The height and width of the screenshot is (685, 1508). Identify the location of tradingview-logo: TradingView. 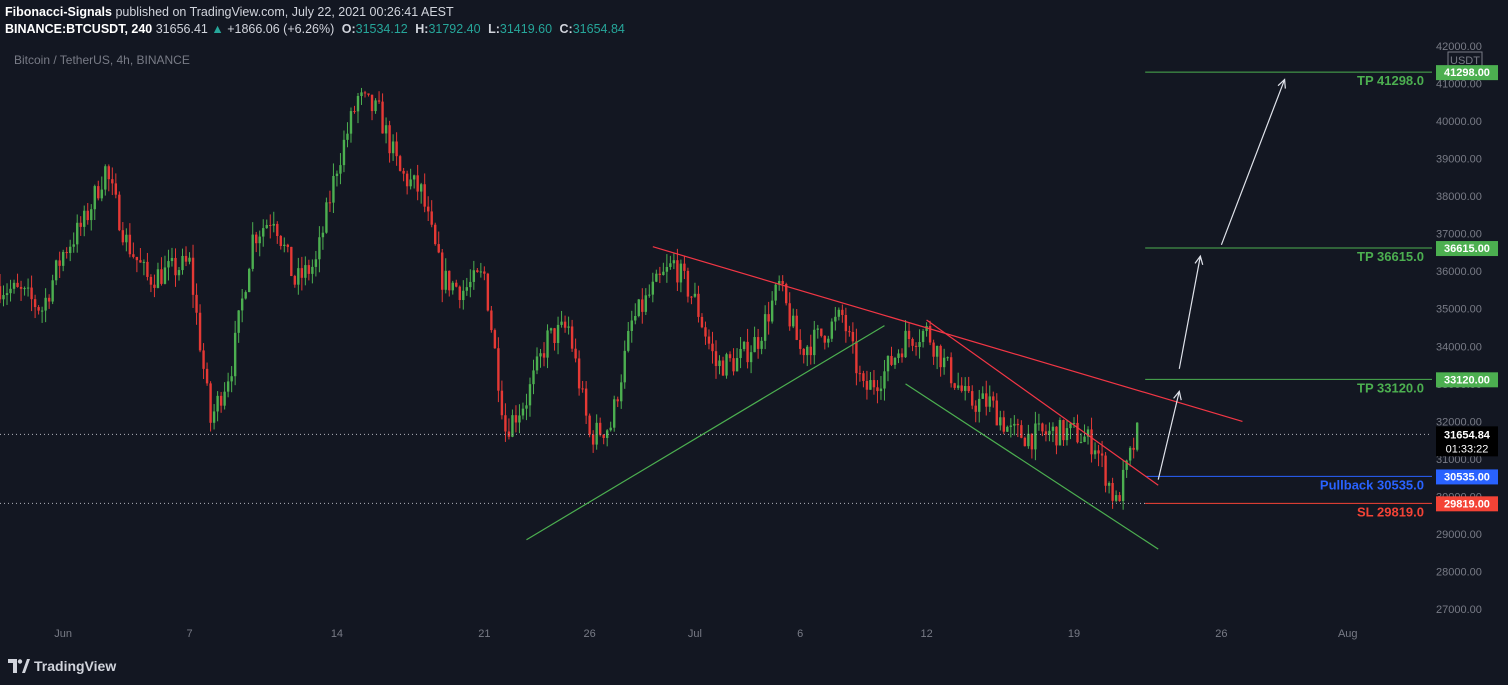
(62, 666).